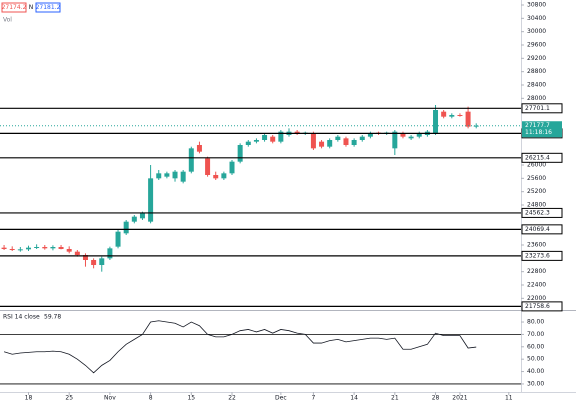 Image resolution: width=576 pixels, height=404 pixels. I want to click on y-tick-label: 30400, so click(536, 18).